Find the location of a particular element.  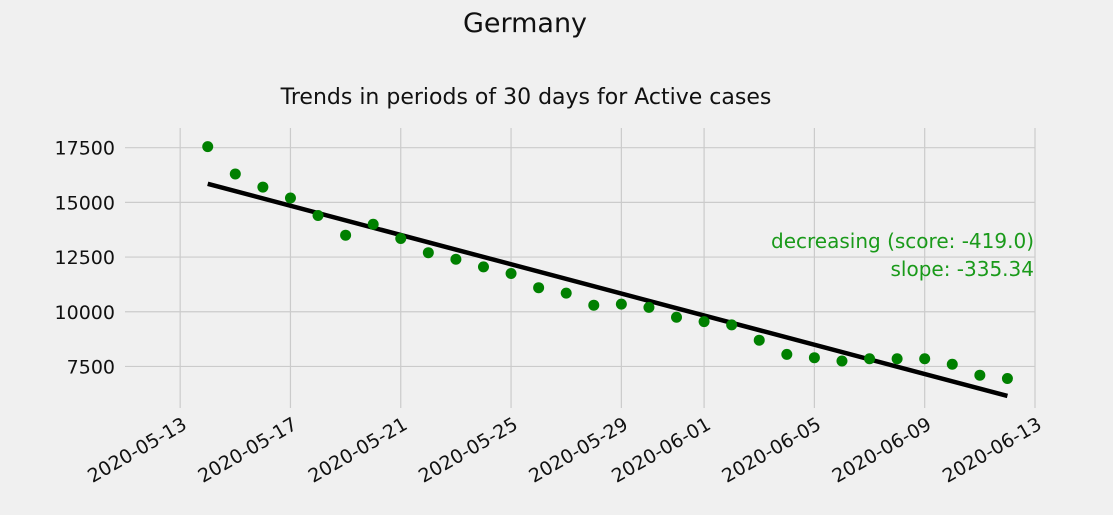

y-axis-ticks: 7500 10000 12500 15000 17500 is located at coordinates (85, 258).